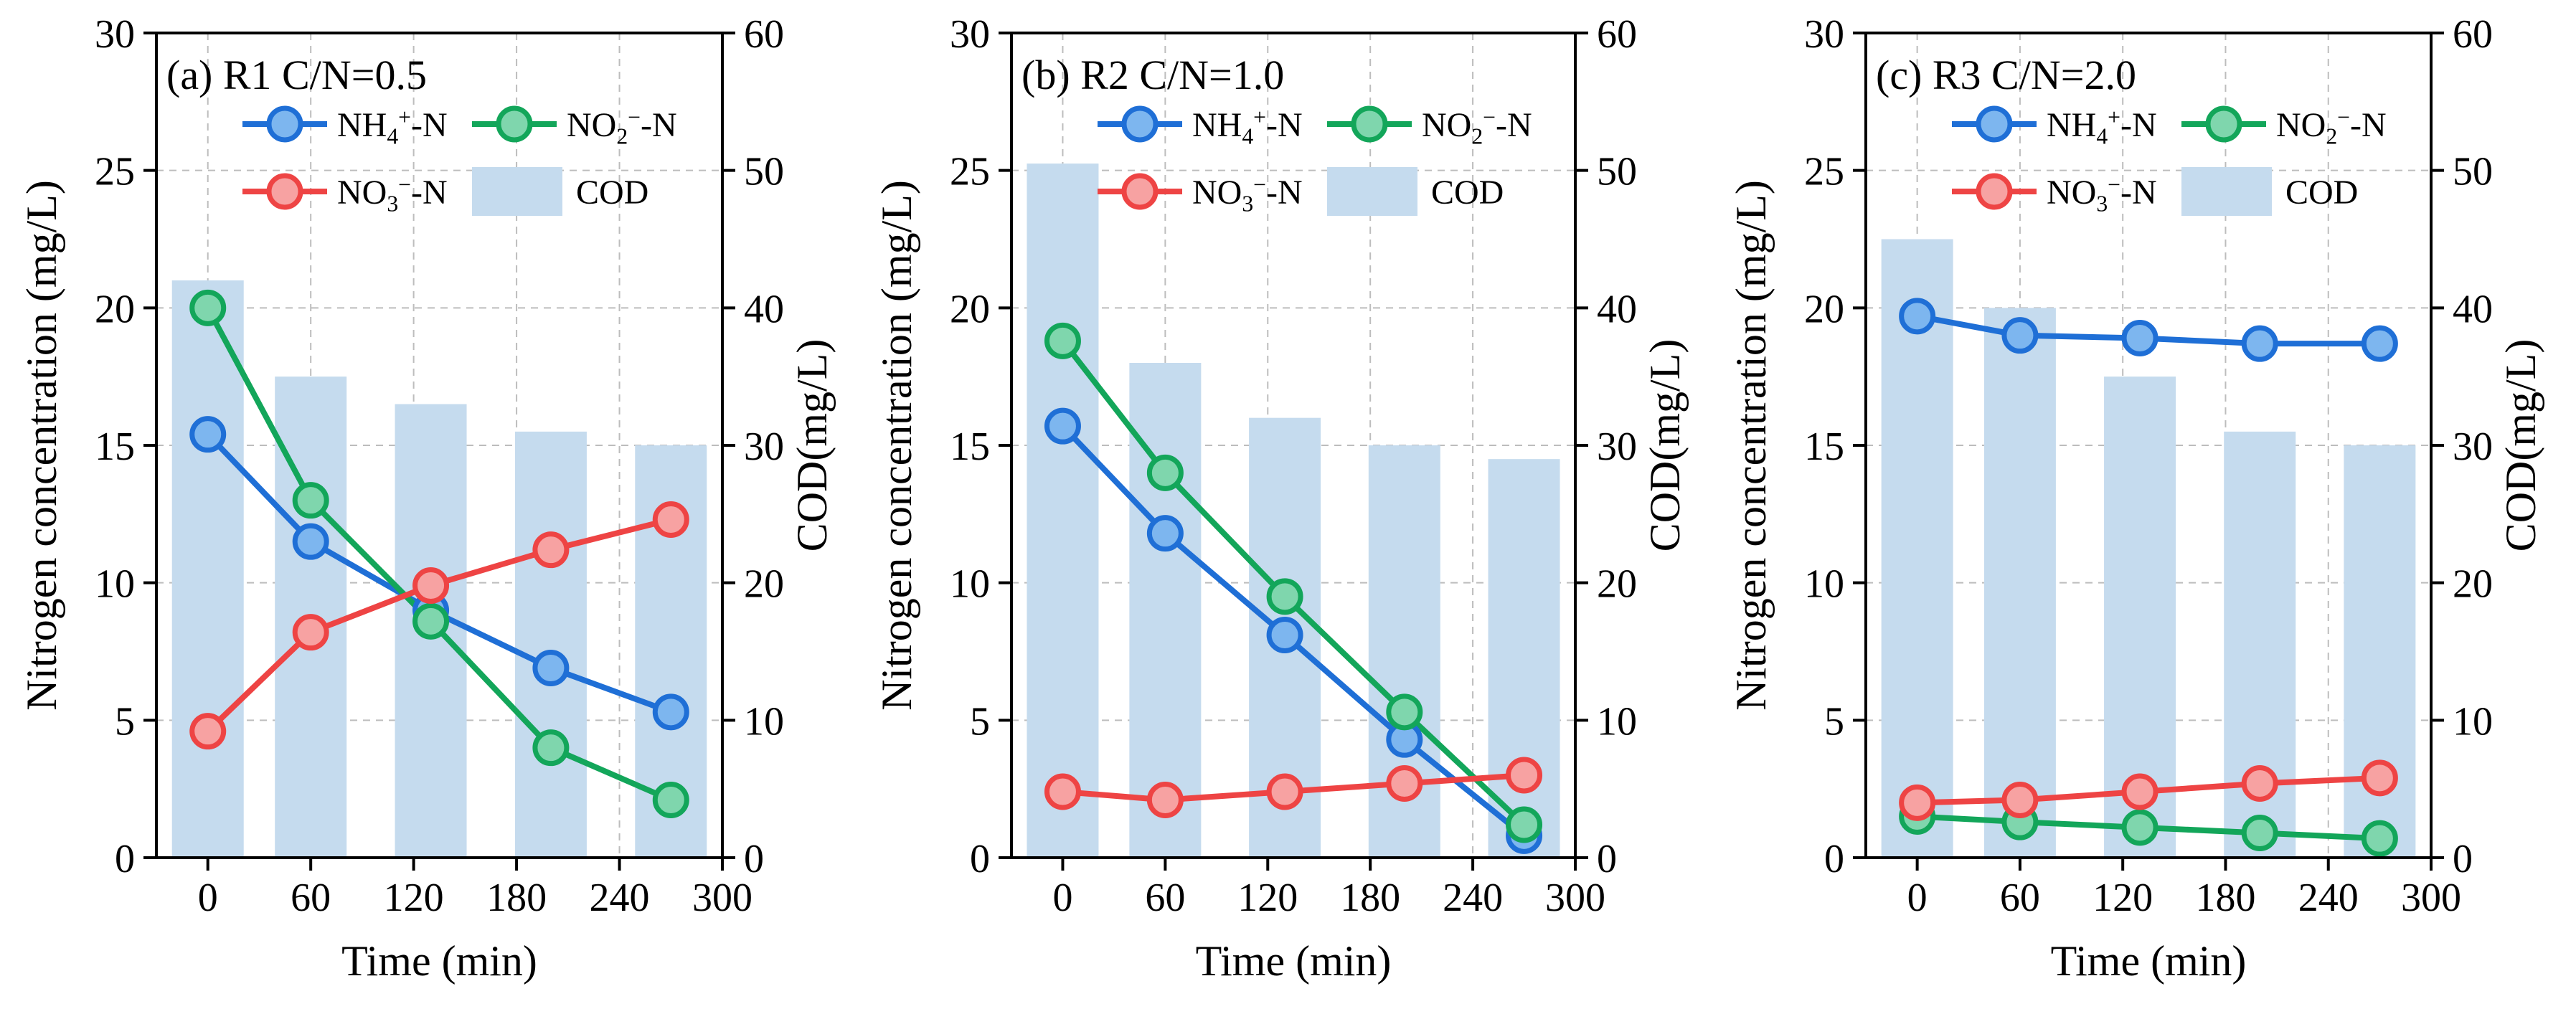 The width and height of the screenshot is (2576, 1009). What do you see at coordinates (764, 447) in the screenshot?
I see `y-right-tick-label: 30` at bounding box center [764, 447].